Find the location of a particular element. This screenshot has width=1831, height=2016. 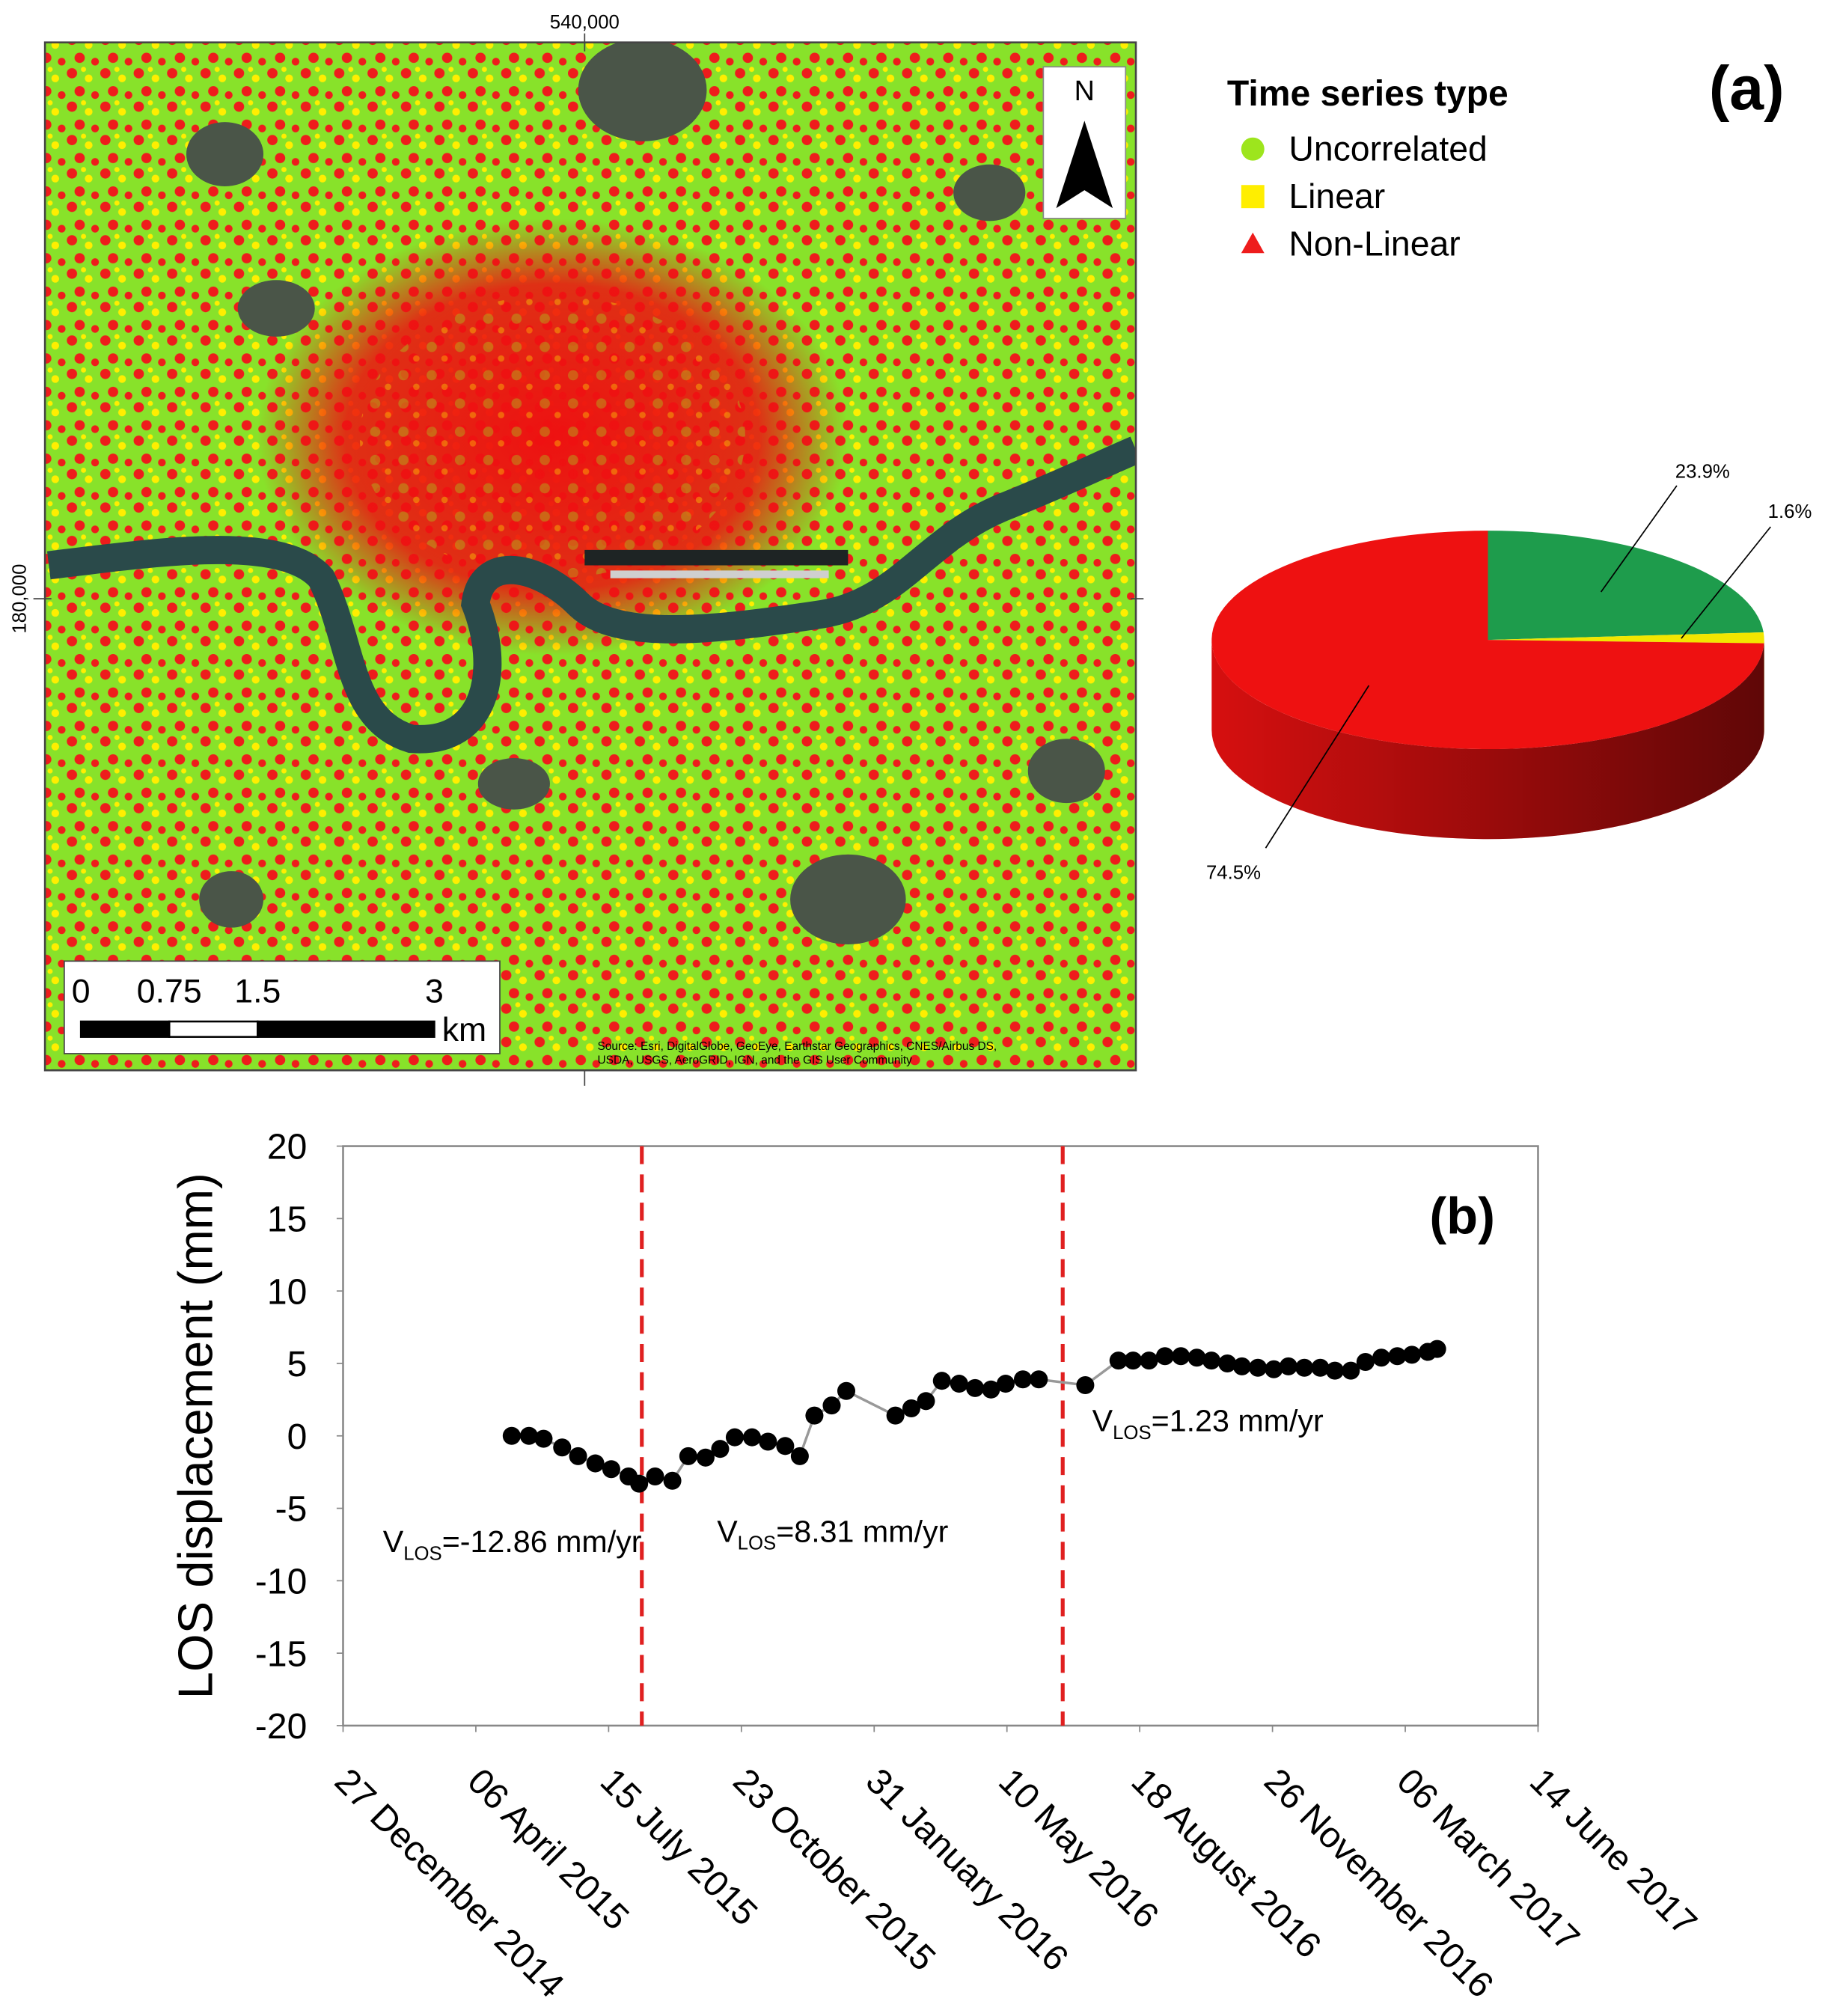

x-tick-label: 27 December 2014 is located at coordinates (449, 1883).